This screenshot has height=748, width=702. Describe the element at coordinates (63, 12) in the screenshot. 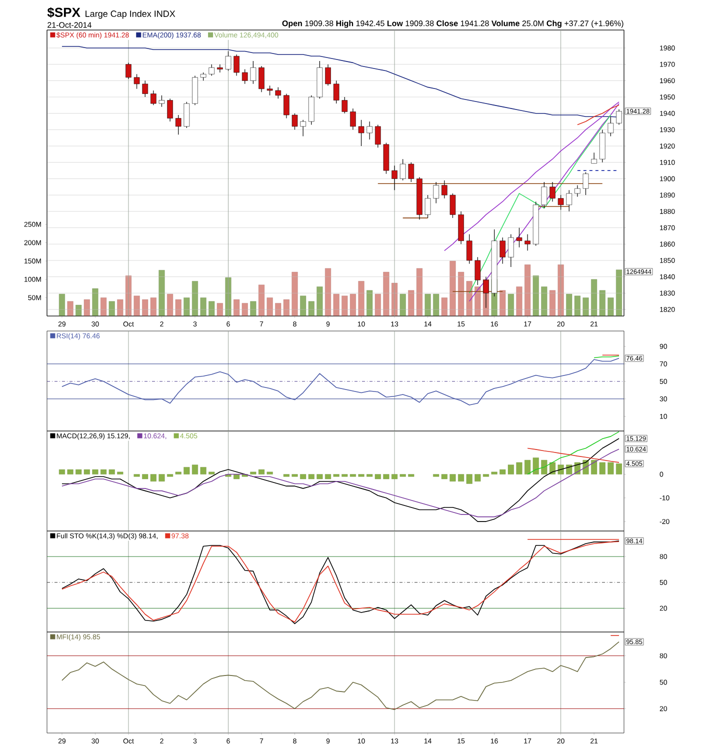

I see `chart-title: $SPX` at that location.